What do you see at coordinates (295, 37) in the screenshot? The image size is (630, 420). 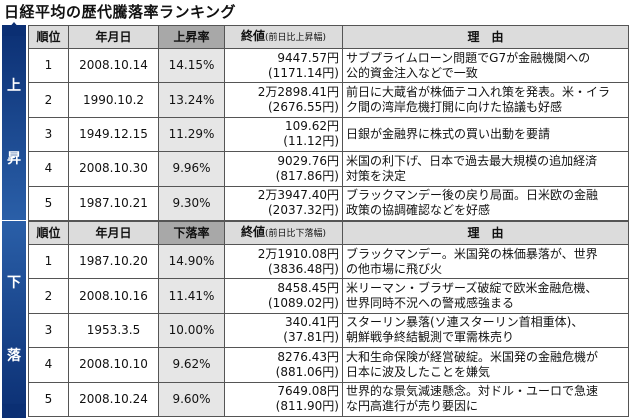 I see `header-close-sub: (前日比上昇幅)` at bounding box center [295, 37].